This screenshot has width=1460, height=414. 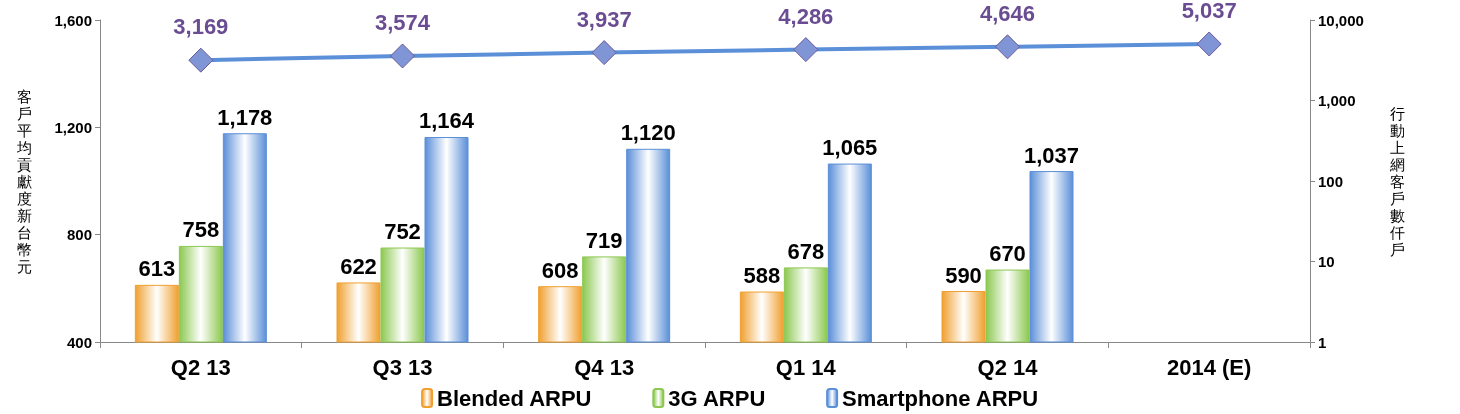 What do you see at coordinates (1397, 181) in the screenshot?
I see `text: 行動上網客戶數仟戶` at bounding box center [1397, 181].